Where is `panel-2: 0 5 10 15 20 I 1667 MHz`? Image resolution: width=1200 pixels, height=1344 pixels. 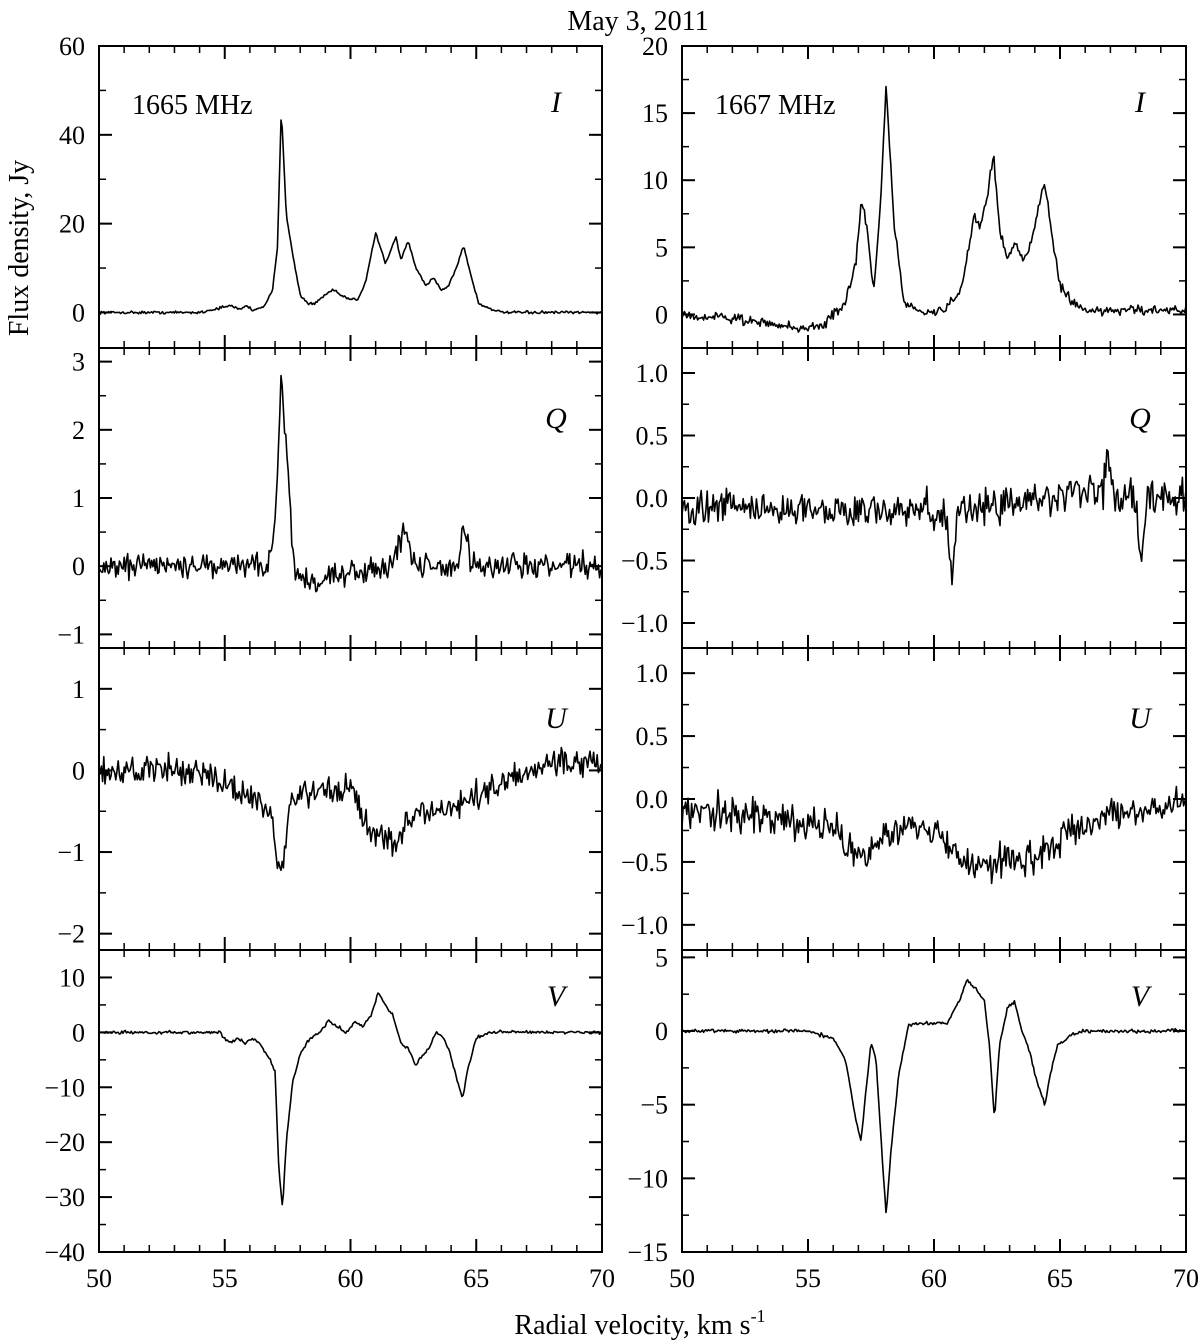 panel-2: 0 5 10 15 20 I 1667 MHz is located at coordinates (914, 190).